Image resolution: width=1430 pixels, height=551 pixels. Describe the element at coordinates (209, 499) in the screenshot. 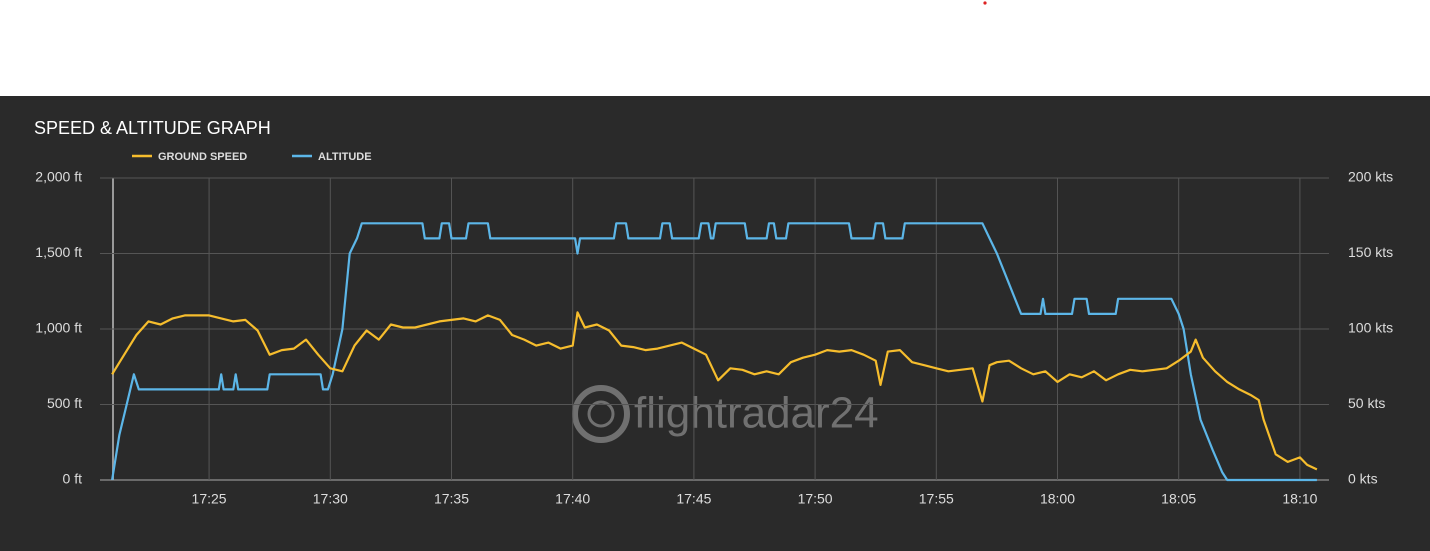

I see `x-tick-label: 17:25` at that location.